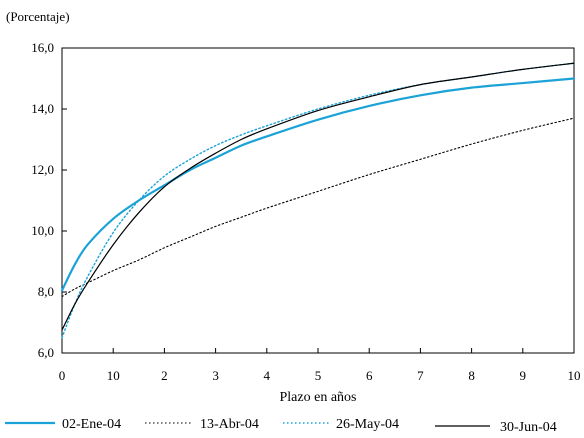  I want to click on y-tick-label: 16,0, so click(42, 47).